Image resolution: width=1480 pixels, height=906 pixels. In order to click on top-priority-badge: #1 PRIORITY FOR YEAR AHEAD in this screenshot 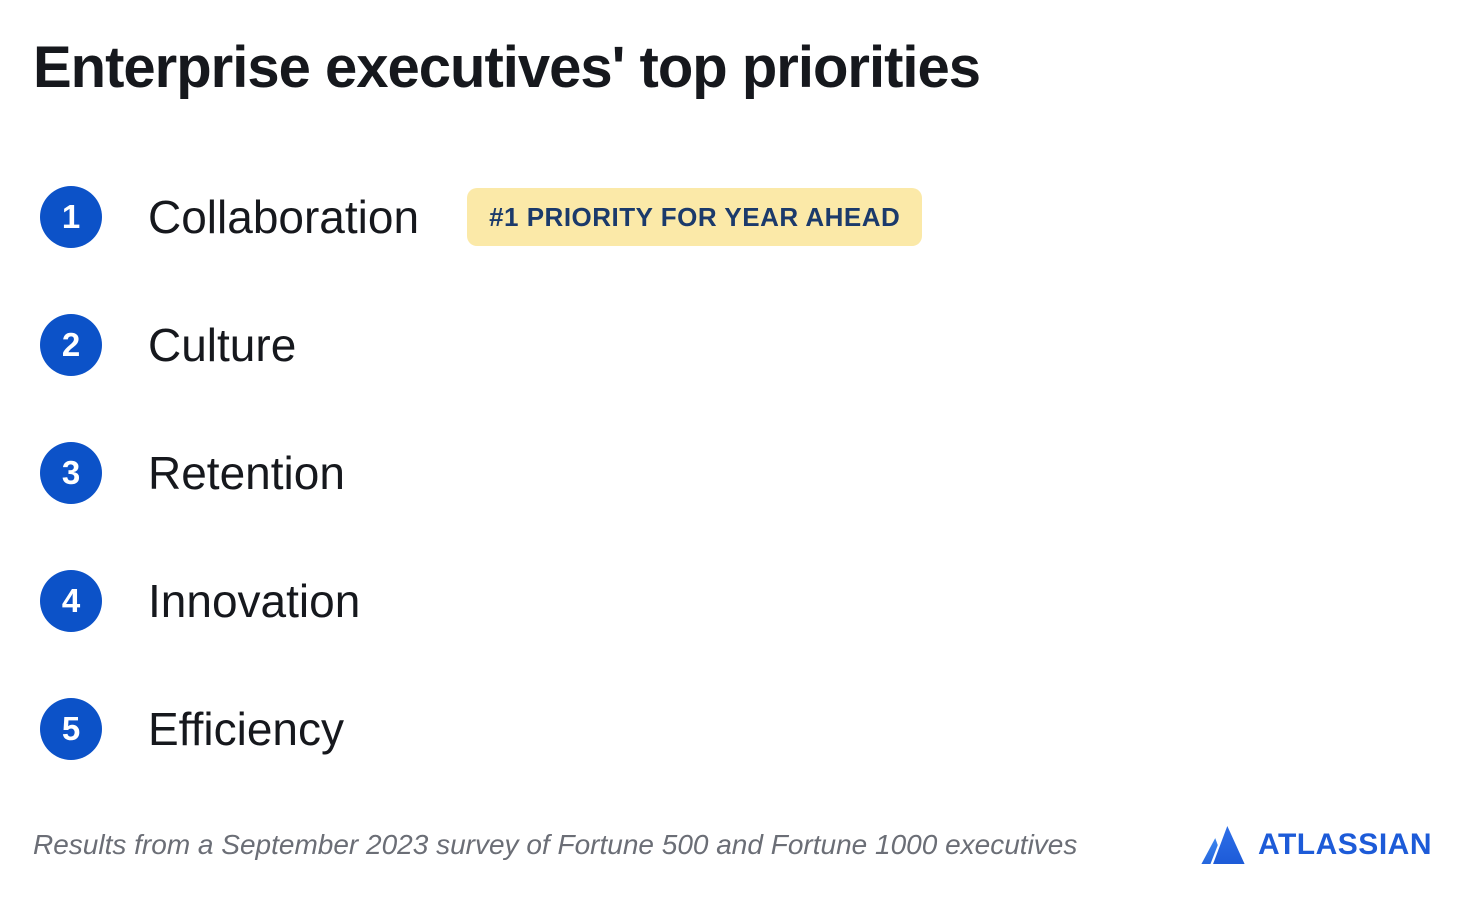, I will do `click(695, 217)`.